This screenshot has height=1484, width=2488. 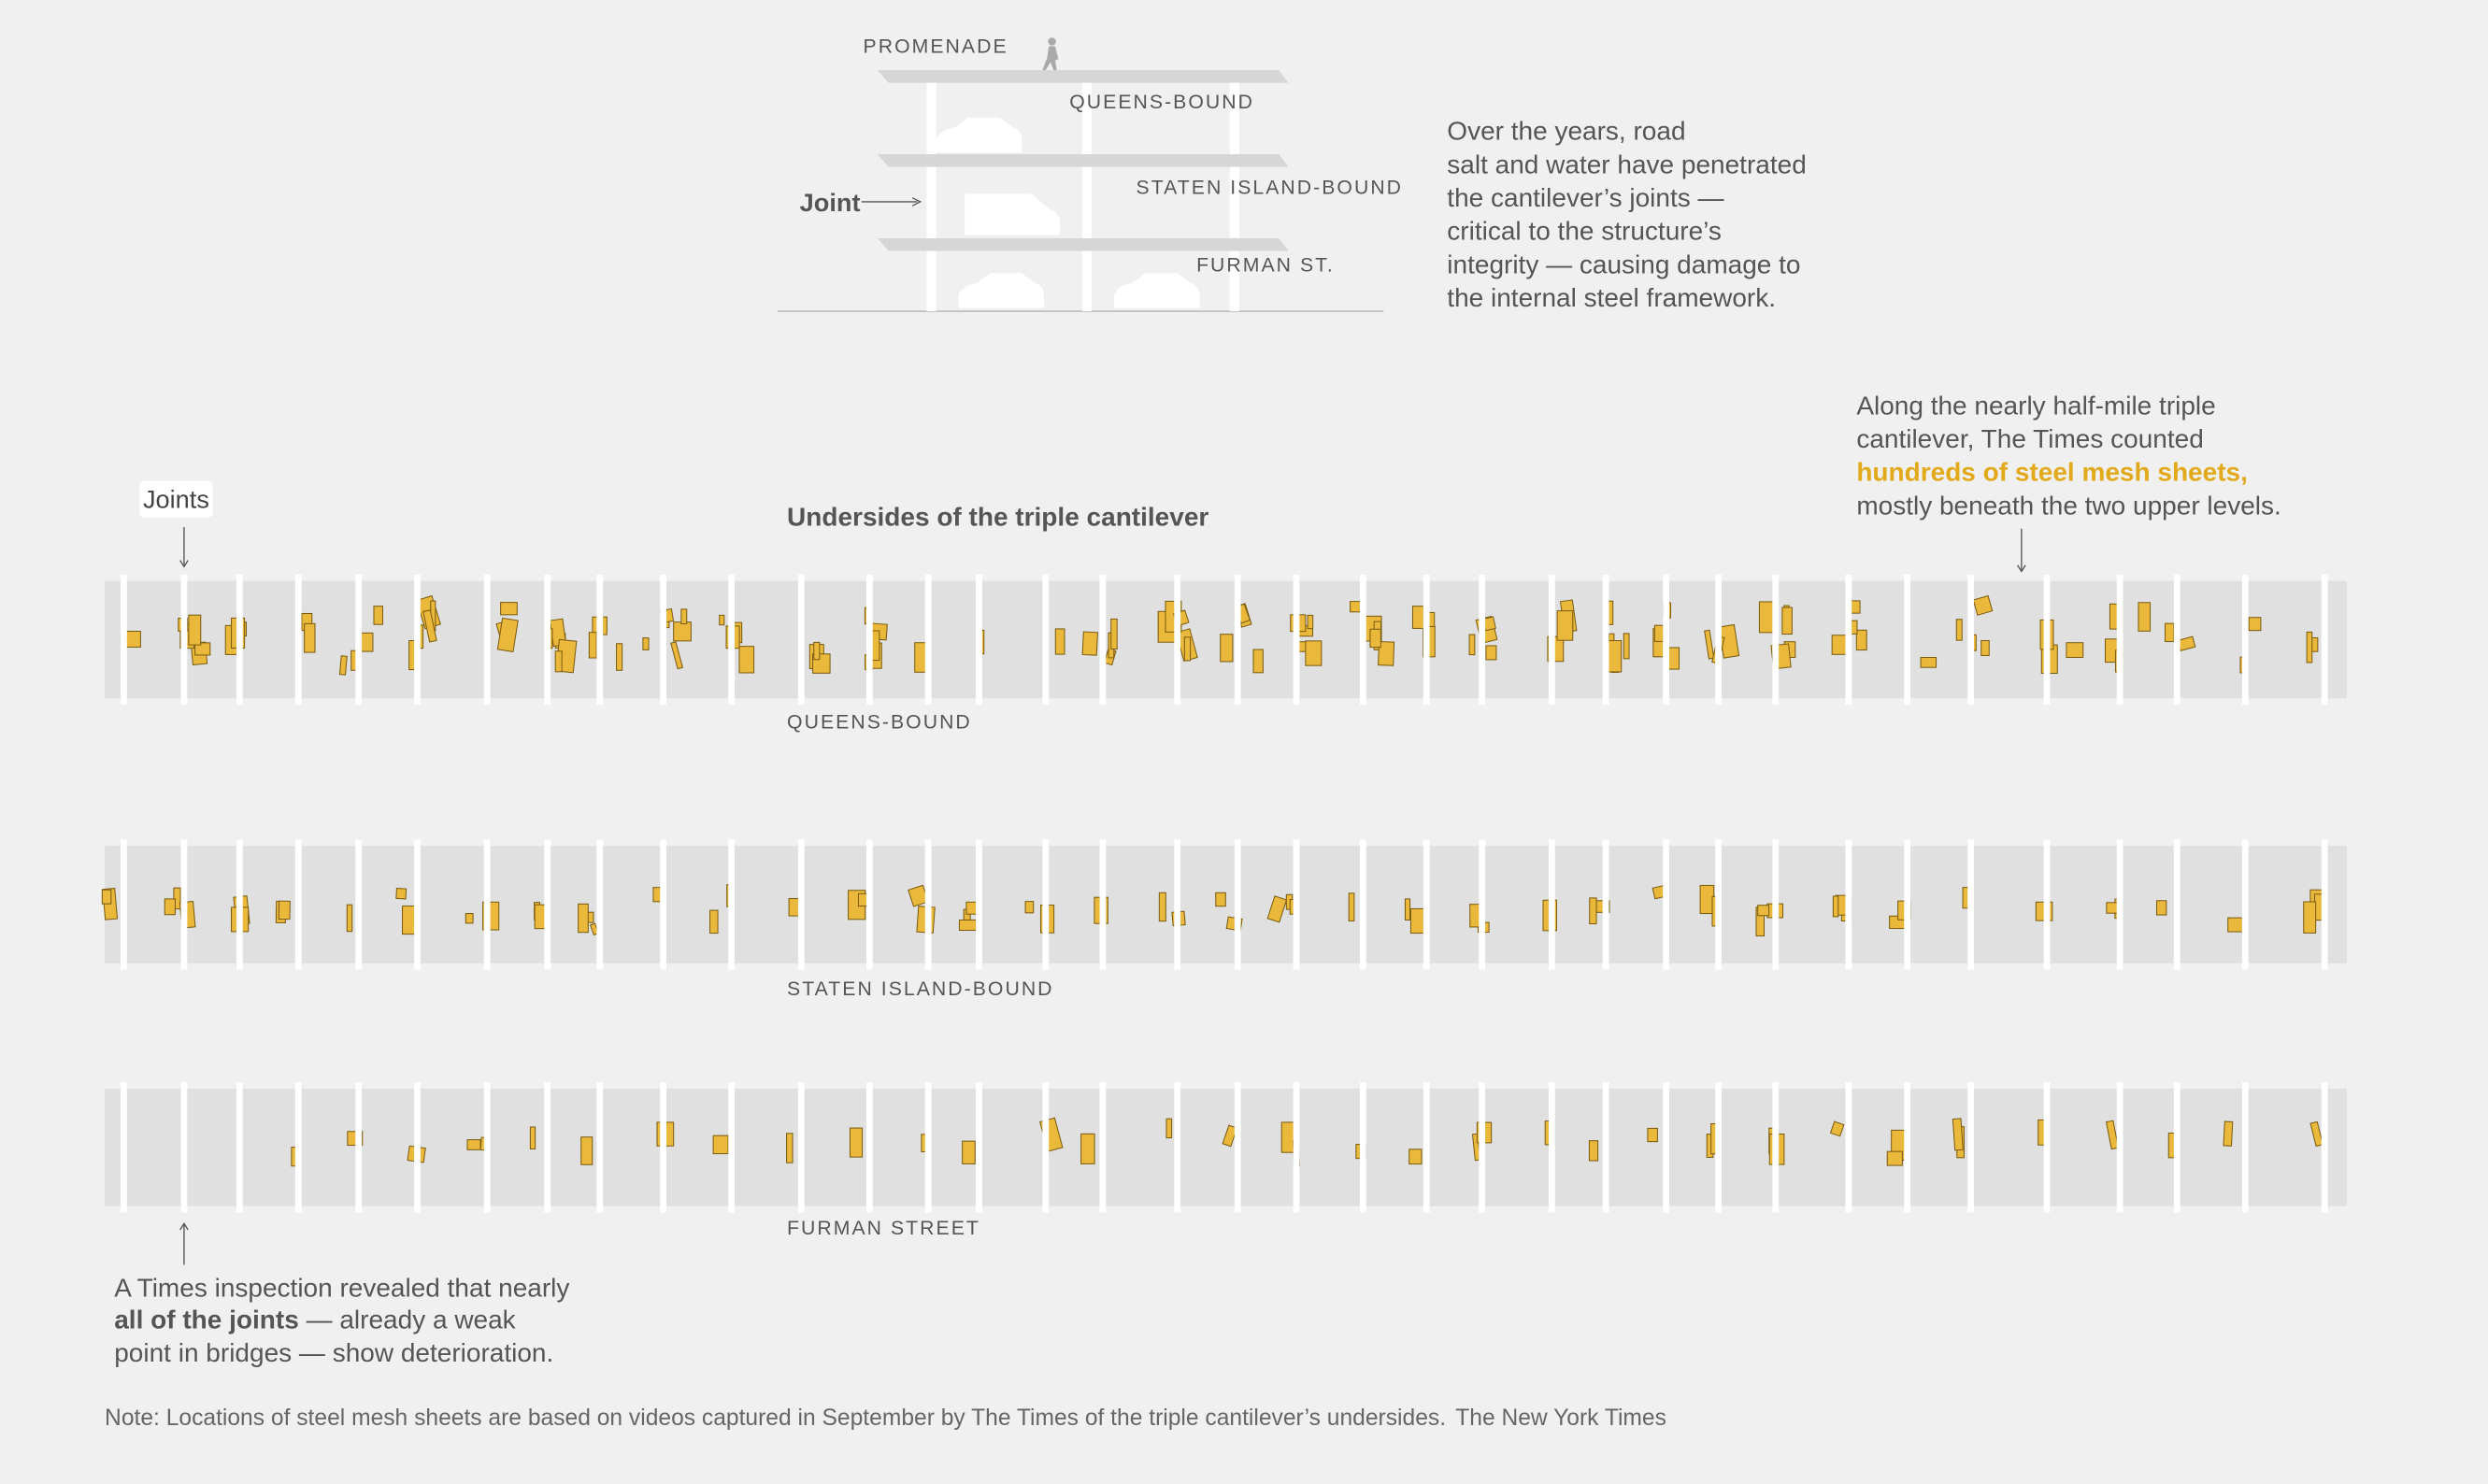 I want to click on text-line: A Times inspection revealed that nearly, so click(x=342, y=1287).